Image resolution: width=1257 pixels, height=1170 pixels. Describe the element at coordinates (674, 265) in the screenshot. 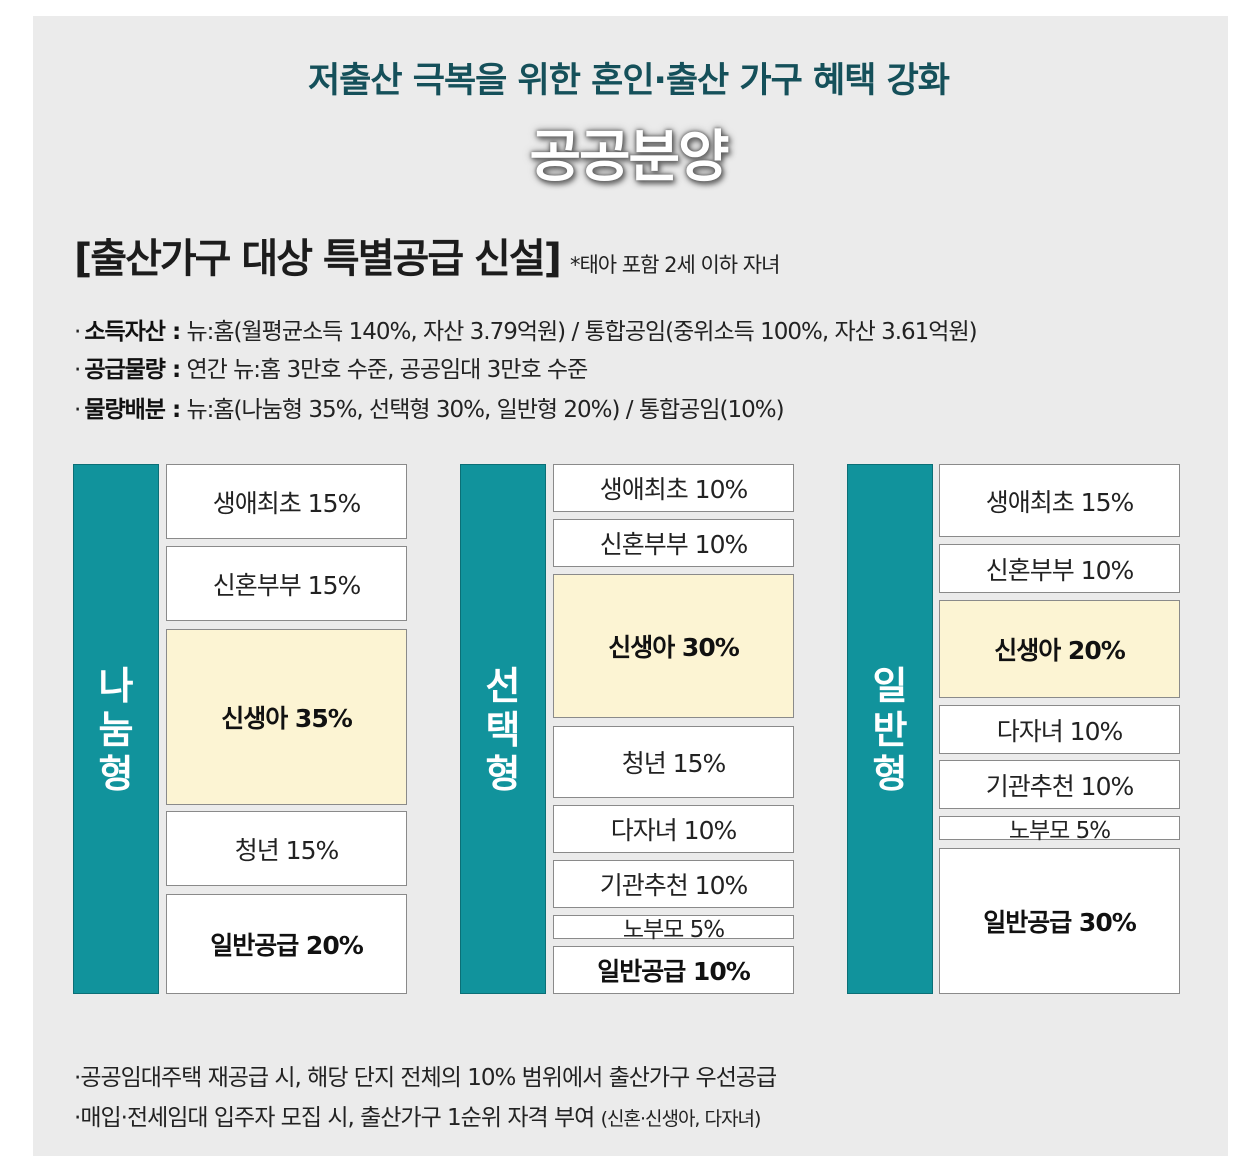

I see `section-note: *태아 포함 2세 이하 자녀` at that location.